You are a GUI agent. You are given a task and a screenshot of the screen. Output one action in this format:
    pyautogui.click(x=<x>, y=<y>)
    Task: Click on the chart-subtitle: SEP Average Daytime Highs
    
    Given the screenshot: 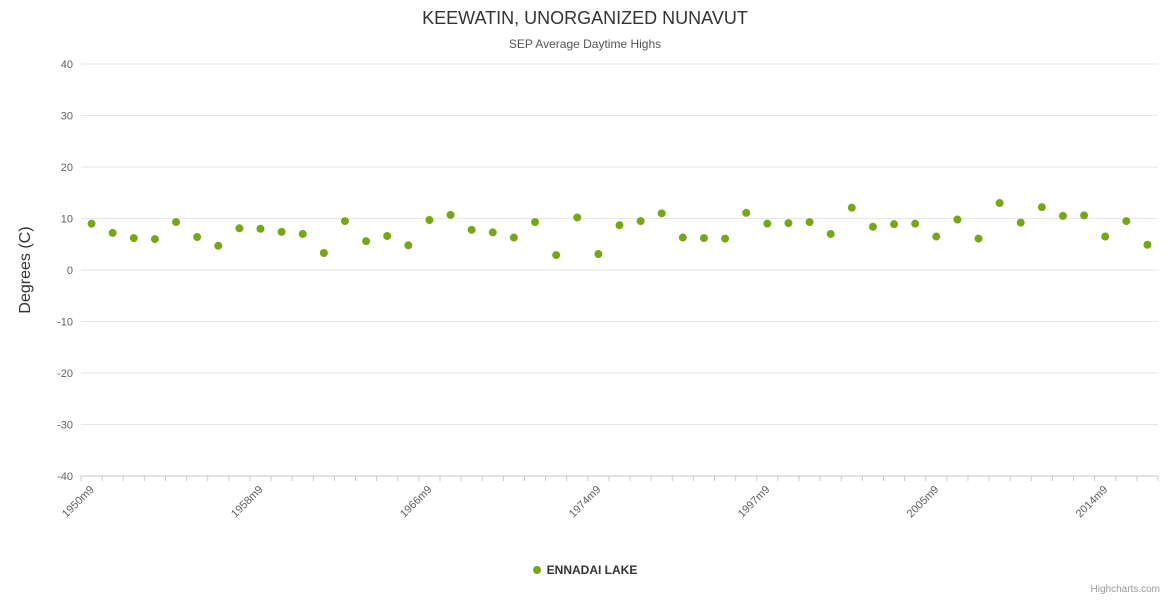 What is the action you would take?
    pyautogui.click(x=585, y=44)
    